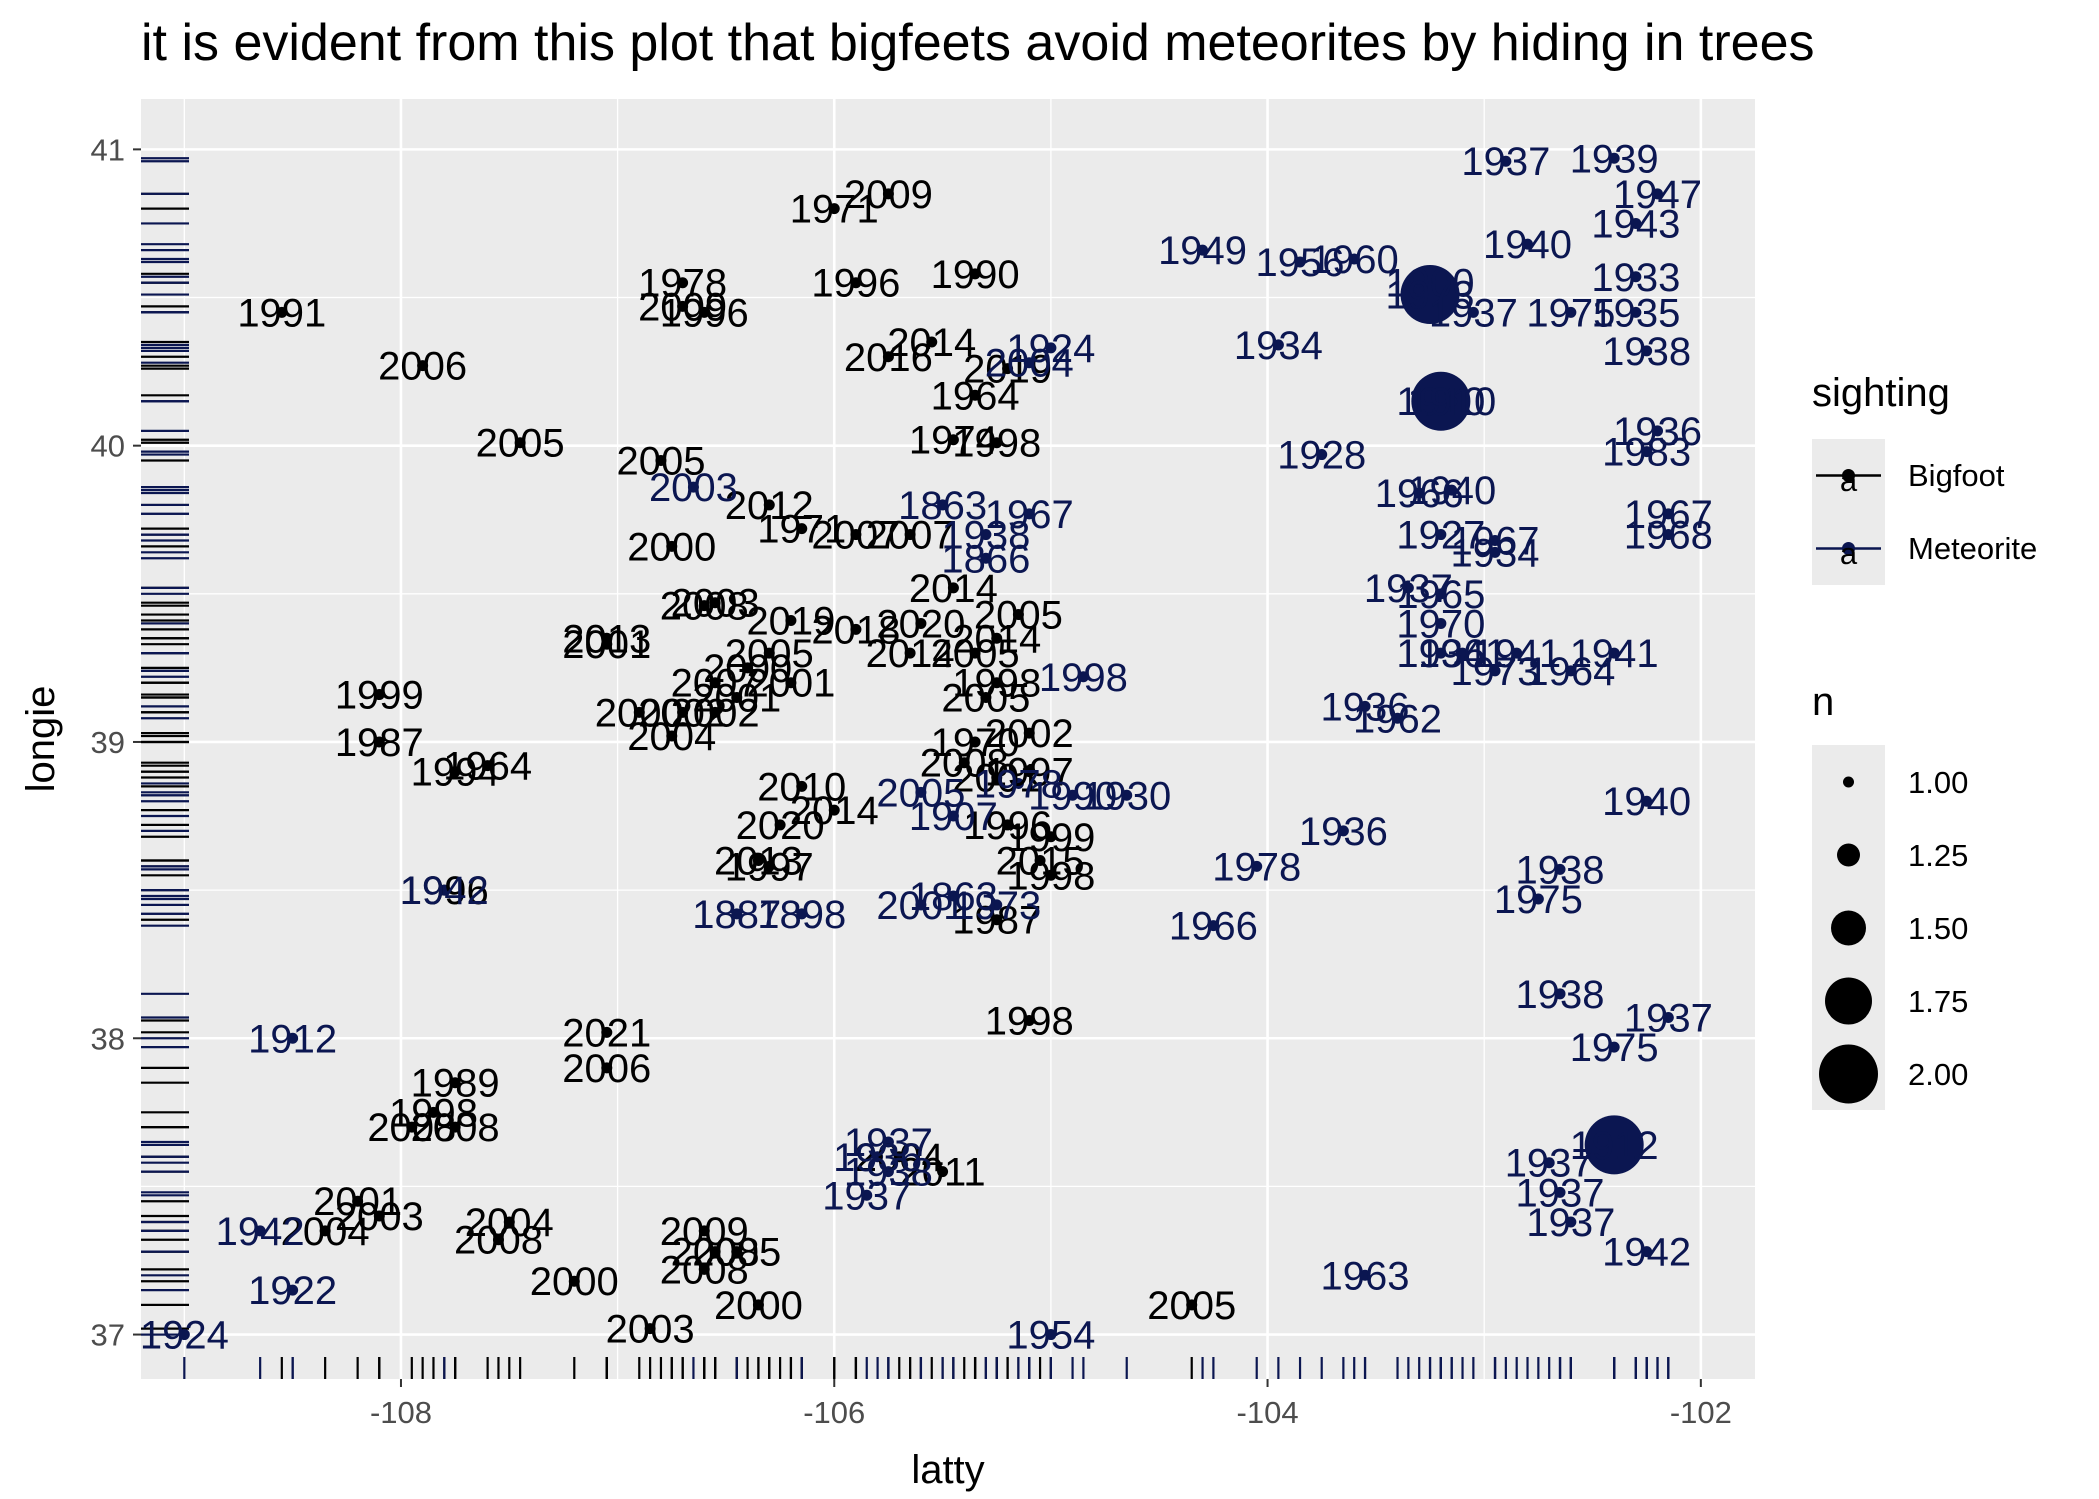  I want to click on bigfoot-year-label: 1970, so click(975, 743).